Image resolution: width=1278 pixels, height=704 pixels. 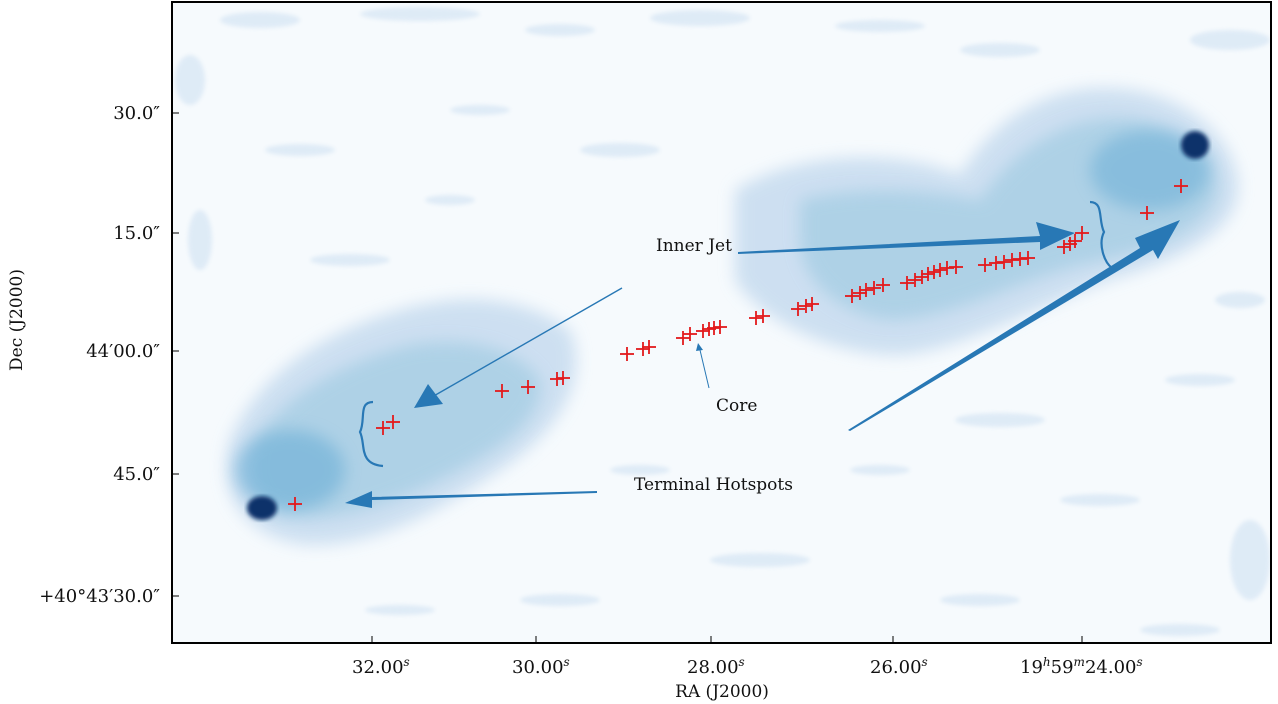 What do you see at coordinates (899, 666) in the screenshot?
I see `x-tick-label-4: 26.00s` at bounding box center [899, 666].